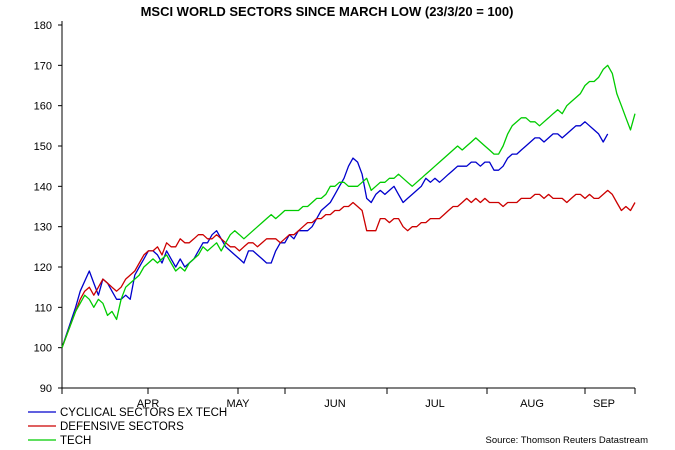 This screenshot has height=450, width=675. Describe the element at coordinates (334, 404) in the screenshot. I see `x-tick-label: JUN` at that location.